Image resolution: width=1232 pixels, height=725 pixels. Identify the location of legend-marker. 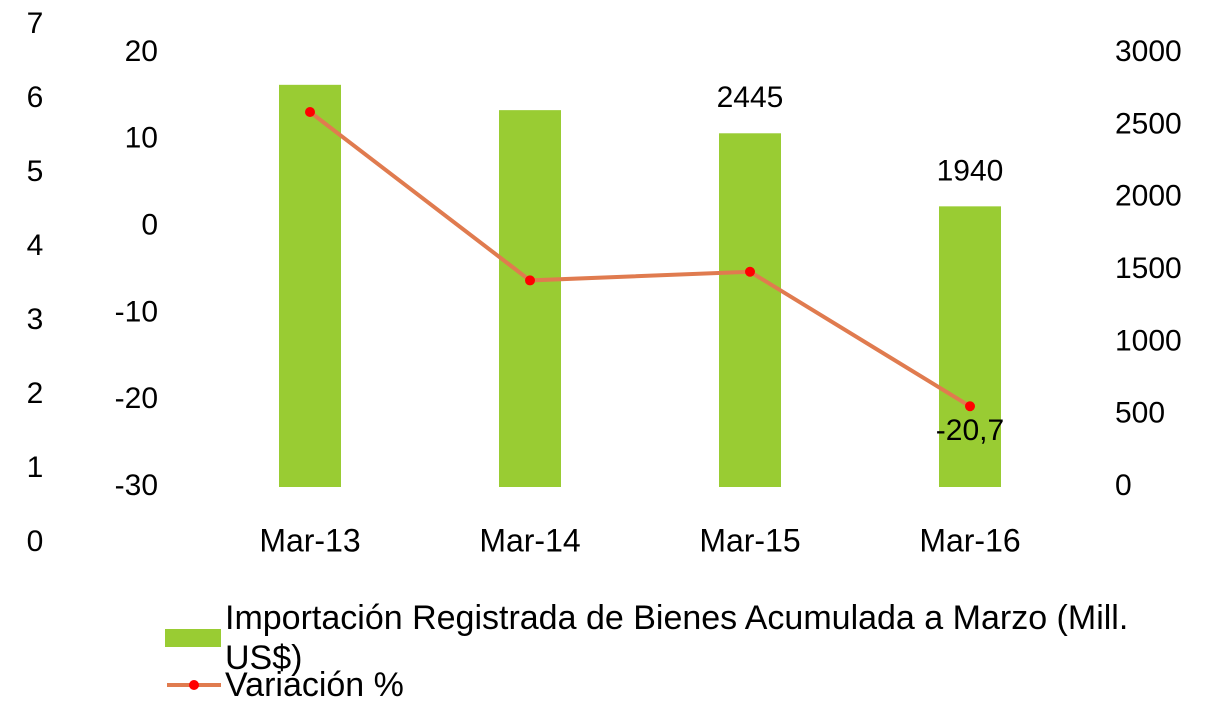
(194, 685).